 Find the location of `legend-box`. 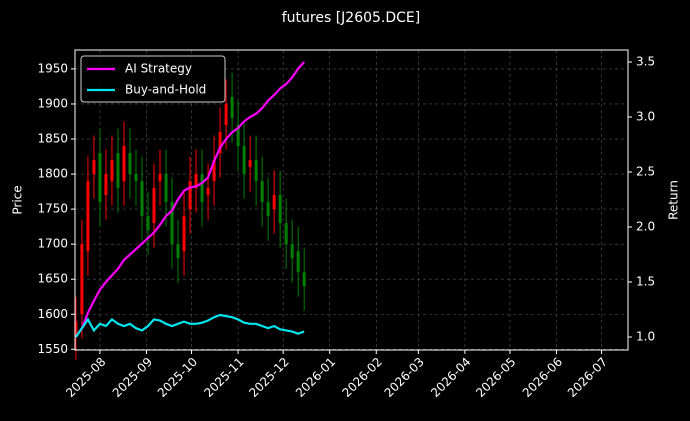

legend-box is located at coordinates (153, 79).